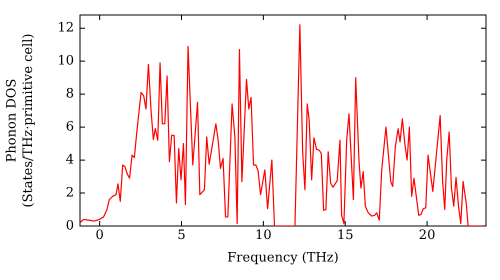 The height and width of the screenshot is (280, 500). Describe the element at coordinates (70, 94) in the screenshot. I see `y-tick-label: 8` at that location.